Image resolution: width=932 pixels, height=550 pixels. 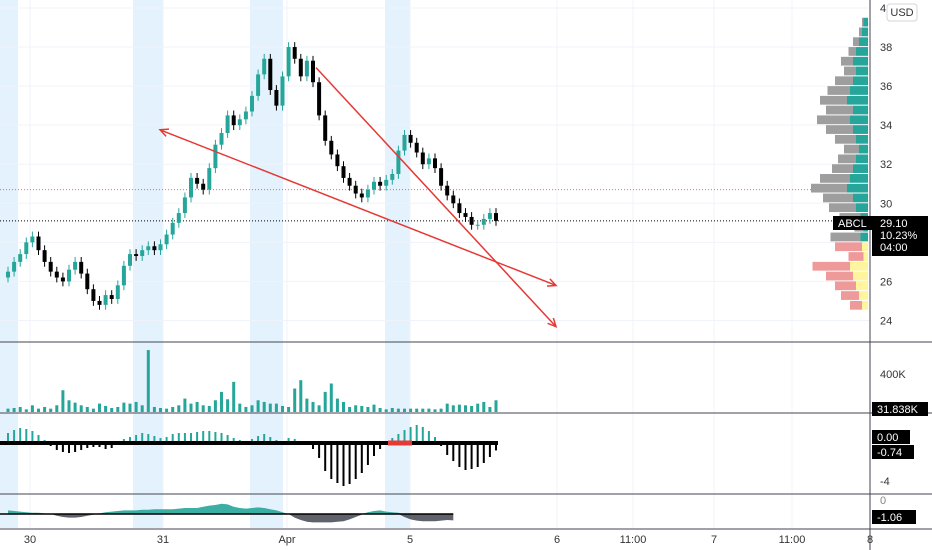 I want to click on time-tick-label: 5, so click(x=410, y=540).